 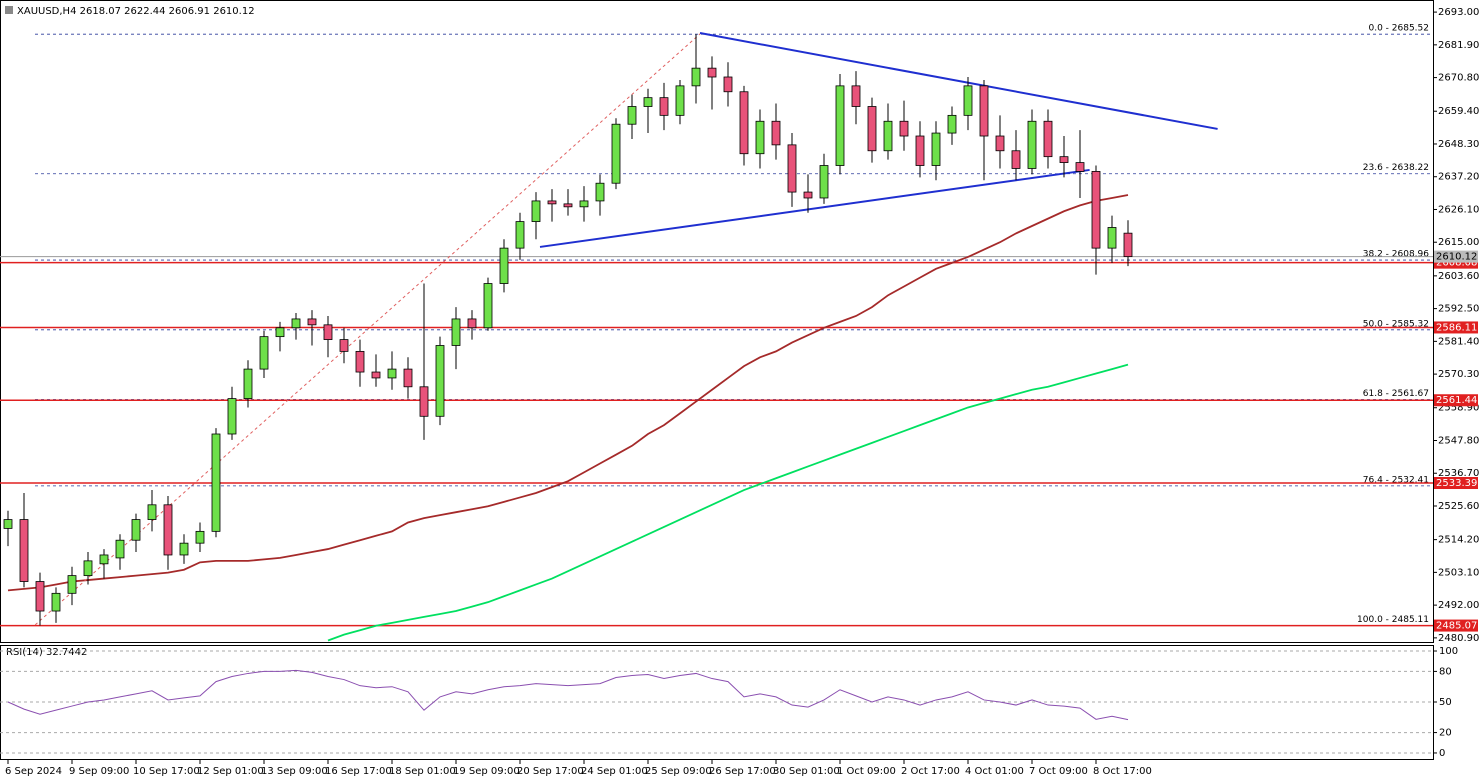 What do you see at coordinates (1458, 111) in the screenshot?
I see `y-tick-label: 2659.40` at bounding box center [1458, 111].